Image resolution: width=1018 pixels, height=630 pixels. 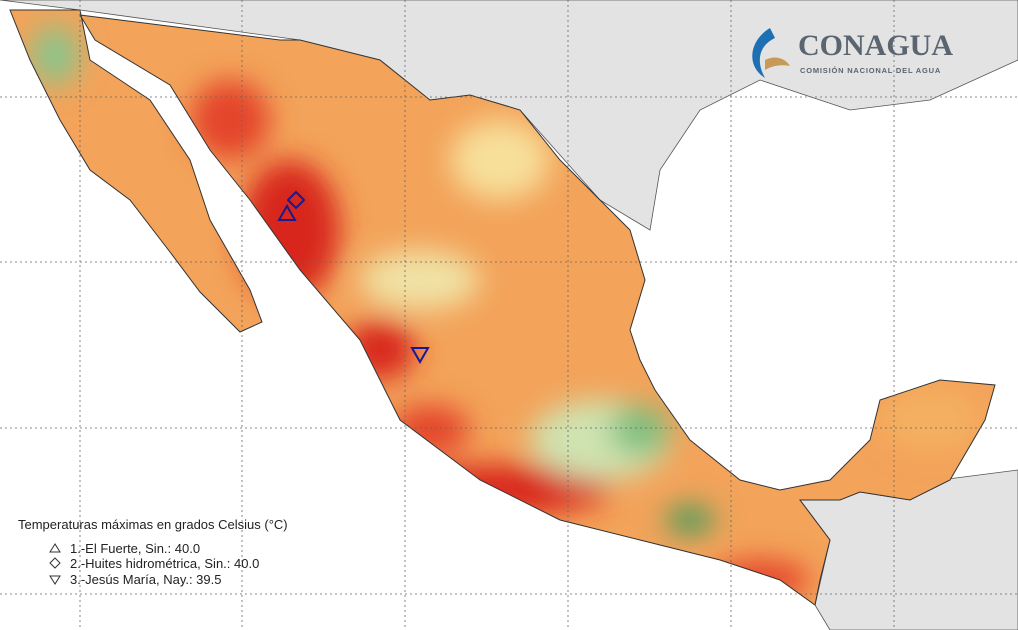 I want to click on logo-name: CONAGUA, so click(x=875, y=45).